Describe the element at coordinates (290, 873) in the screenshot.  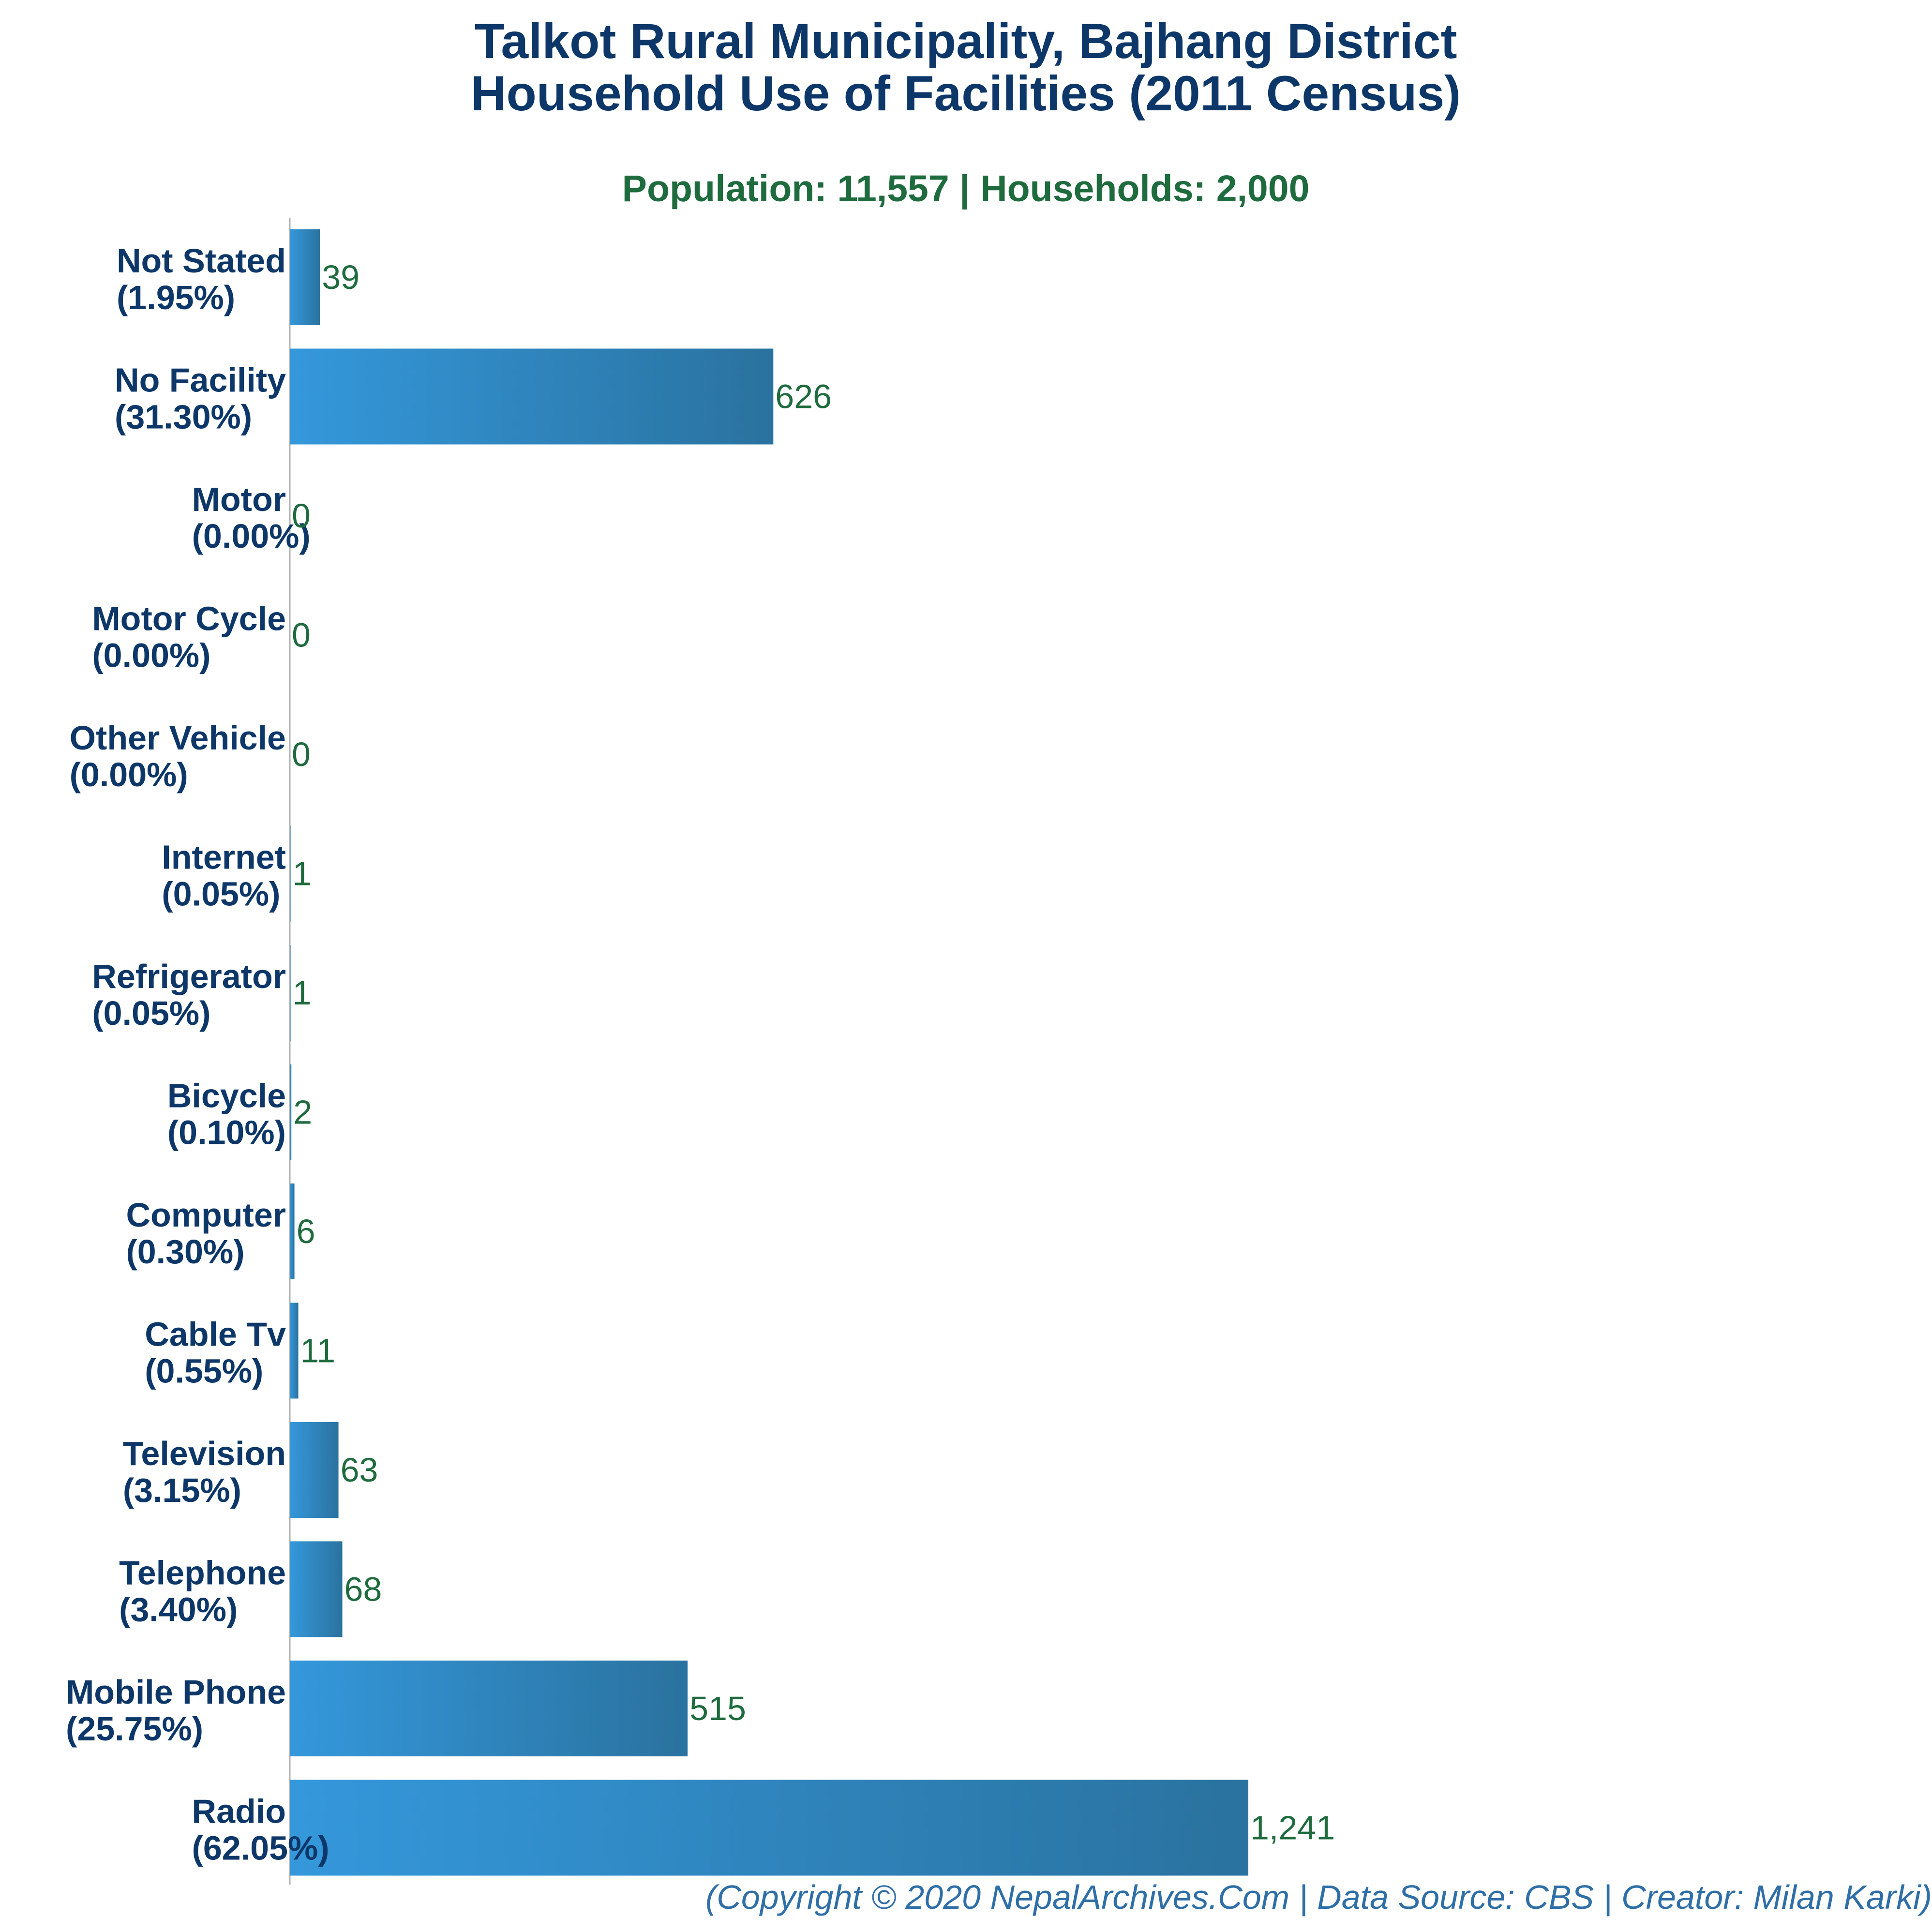
I see `bar-internet` at that location.